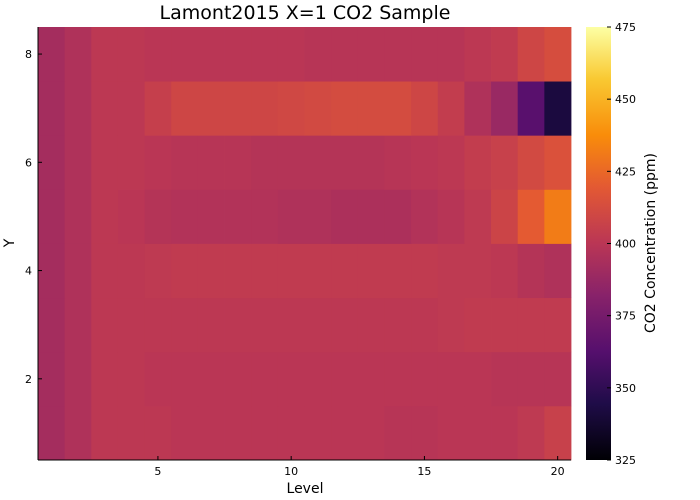 The width and height of the screenshot is (700, 500). I want to click on colorbar-tick-label: 425, so click(625, 171).